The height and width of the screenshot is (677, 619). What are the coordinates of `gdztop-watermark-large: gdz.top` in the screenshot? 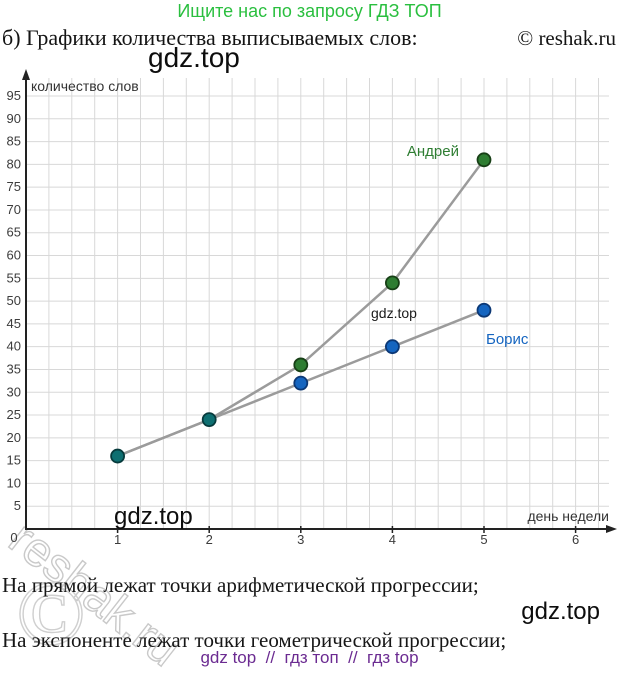 It's located at (194, 57).